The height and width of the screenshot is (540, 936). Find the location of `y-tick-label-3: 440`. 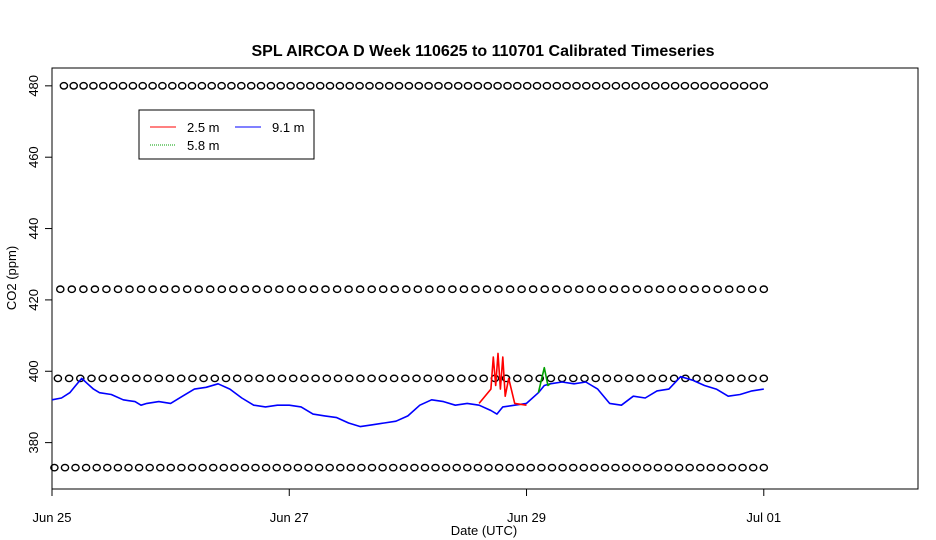

y-tick-label-3: 440 is located at coordinates (33, 229).